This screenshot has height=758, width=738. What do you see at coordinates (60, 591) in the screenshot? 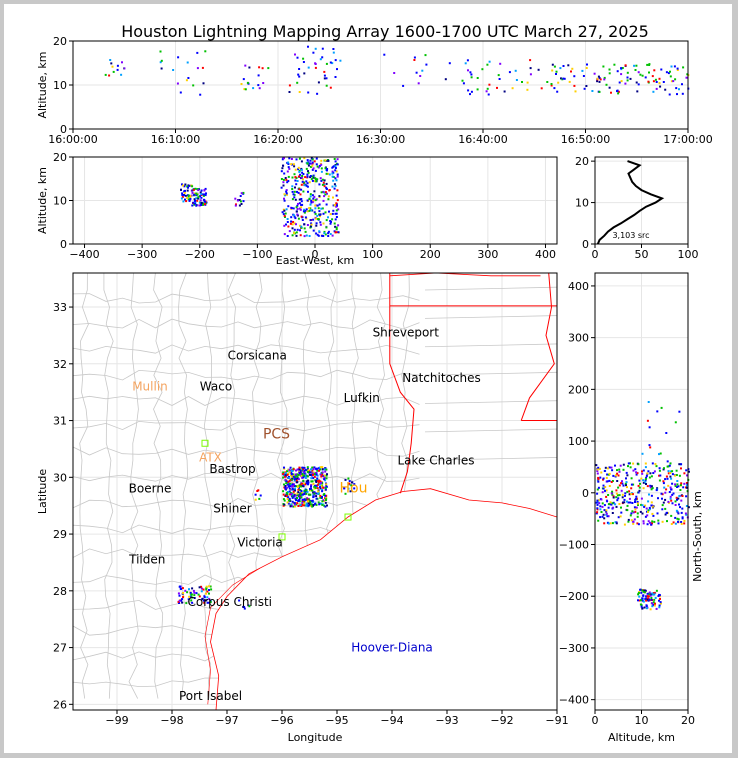
I see `y-tick-label: 28` at bounding box center [60, 591].